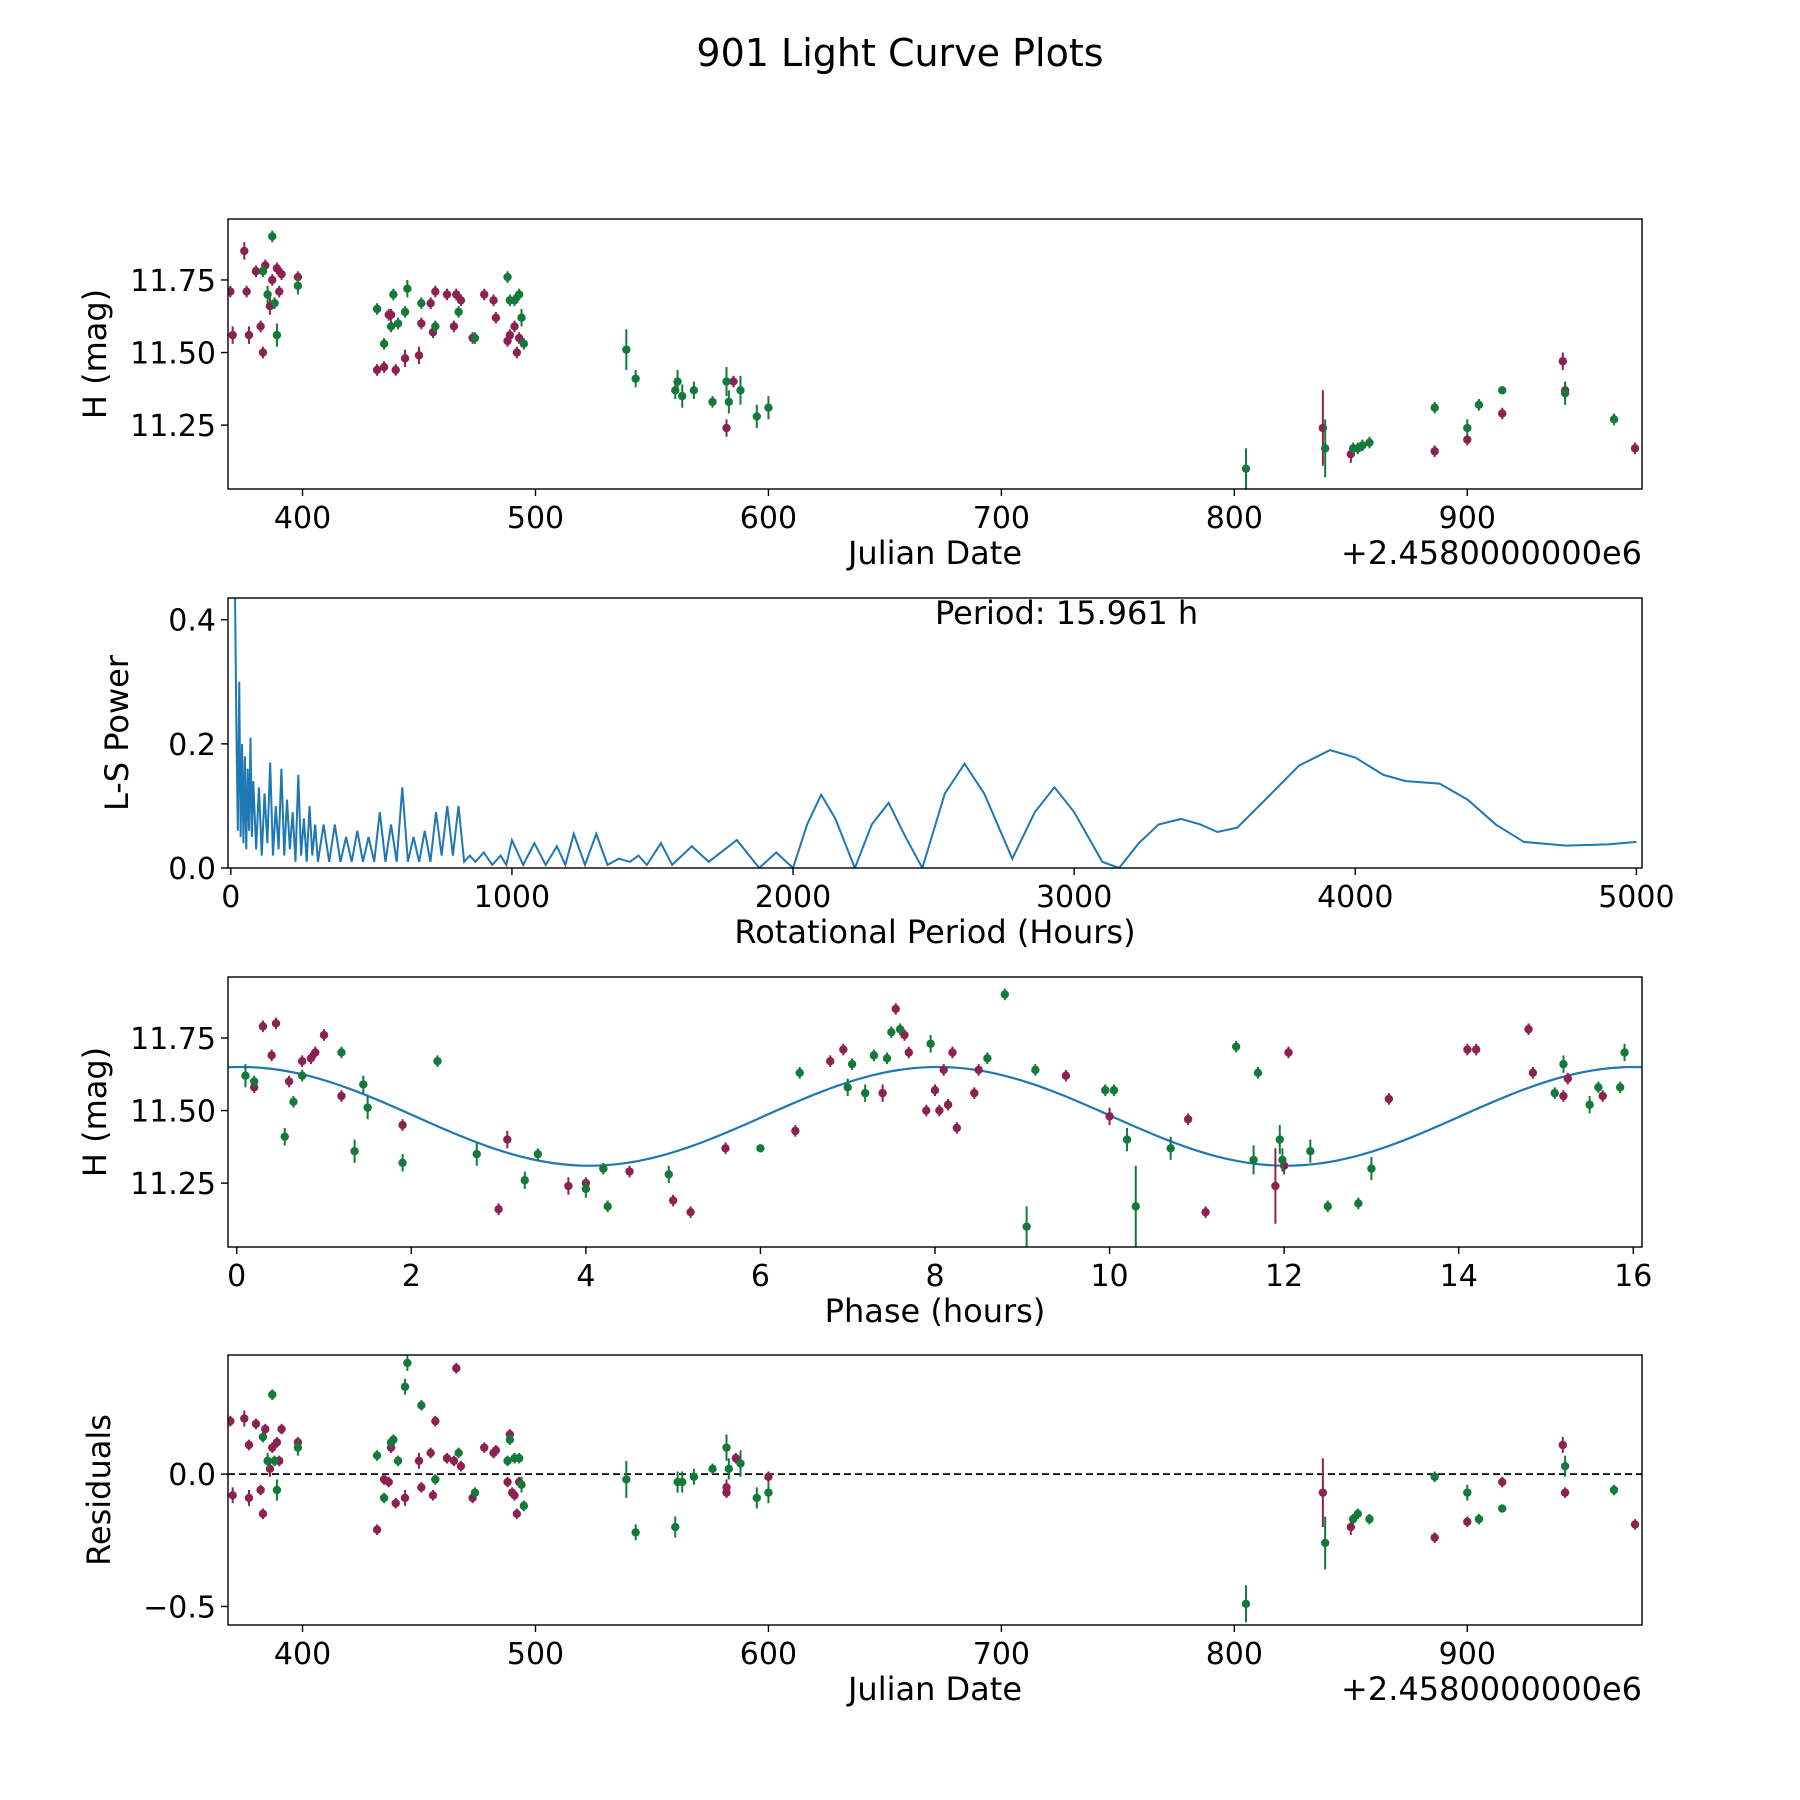  What do you see at coordinates (1491, 553) in the screenshot?
I see `x-axis-offset-label: +2.4580000000e6` at bounding box center [1491, 553].